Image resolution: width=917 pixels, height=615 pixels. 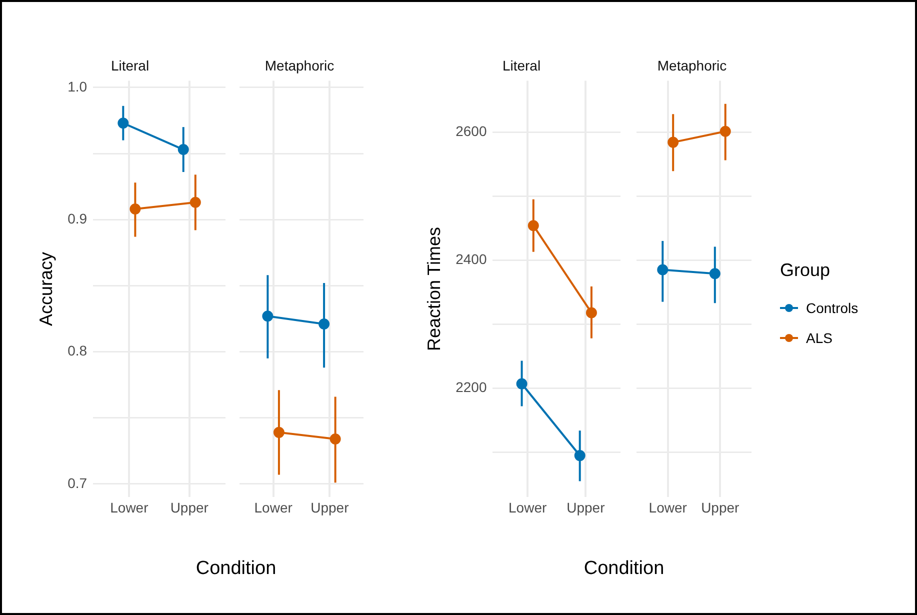 What do you see at coordinates (471, 259) in the screenshot?
I see `y-tick-label: 2400` at bounding box center [471, 259].